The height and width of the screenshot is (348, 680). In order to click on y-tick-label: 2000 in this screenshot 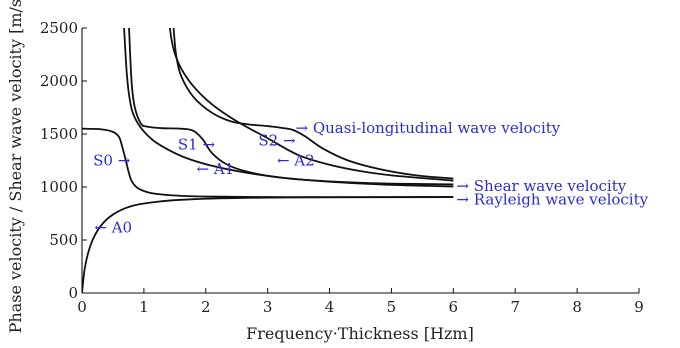, I will do `click(59, 81)`.